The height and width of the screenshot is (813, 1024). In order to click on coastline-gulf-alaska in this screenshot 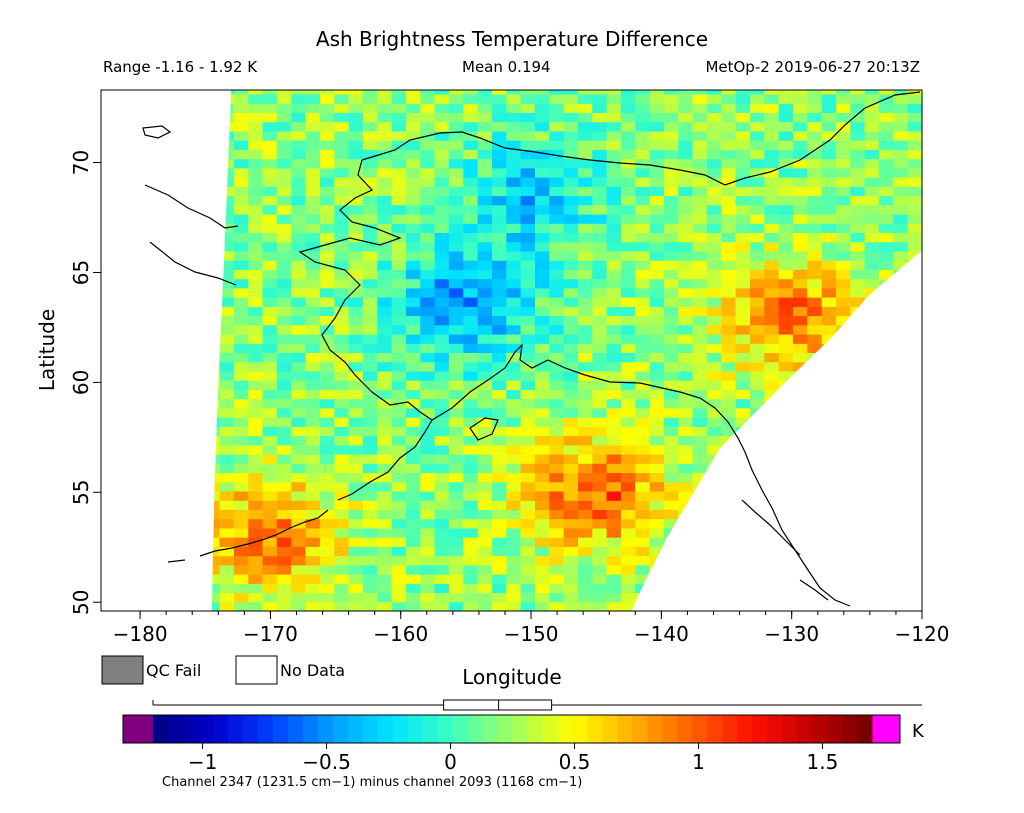, I will do `click(641, 475)`.